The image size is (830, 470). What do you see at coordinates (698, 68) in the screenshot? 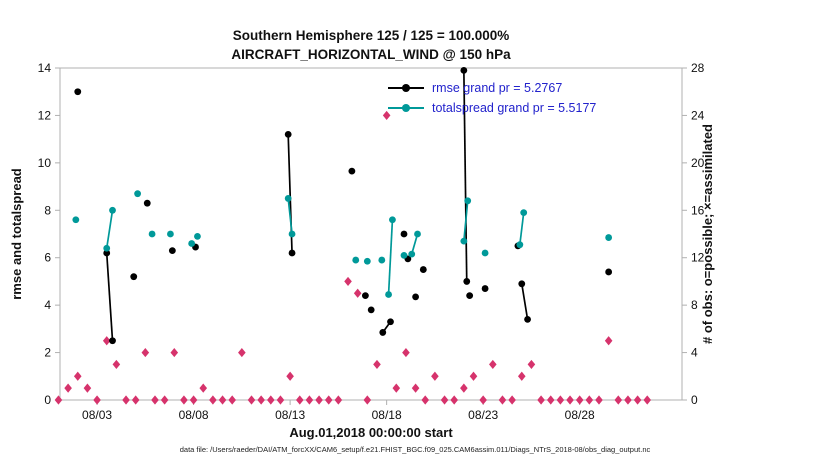
I see `y-right-tick-label: 28` at bounding box center [698, 68].